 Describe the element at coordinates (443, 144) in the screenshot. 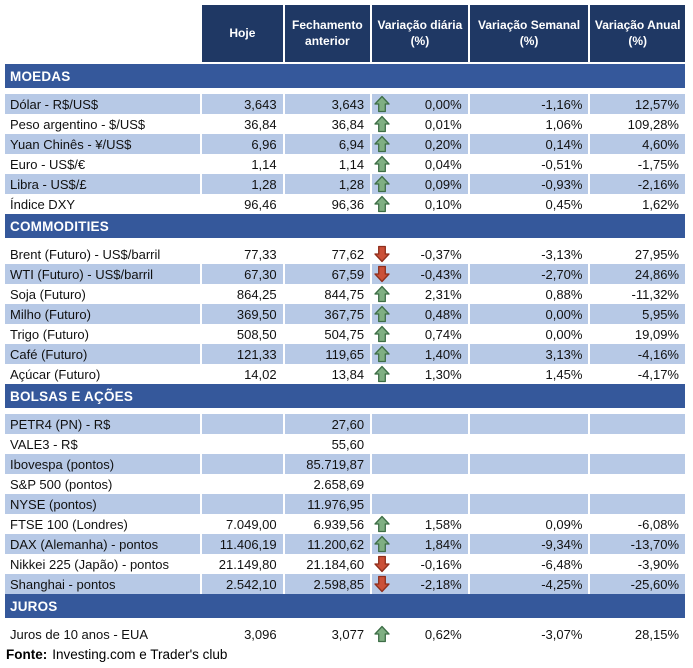

I see `daily-change-value: 0,20%` at that location.